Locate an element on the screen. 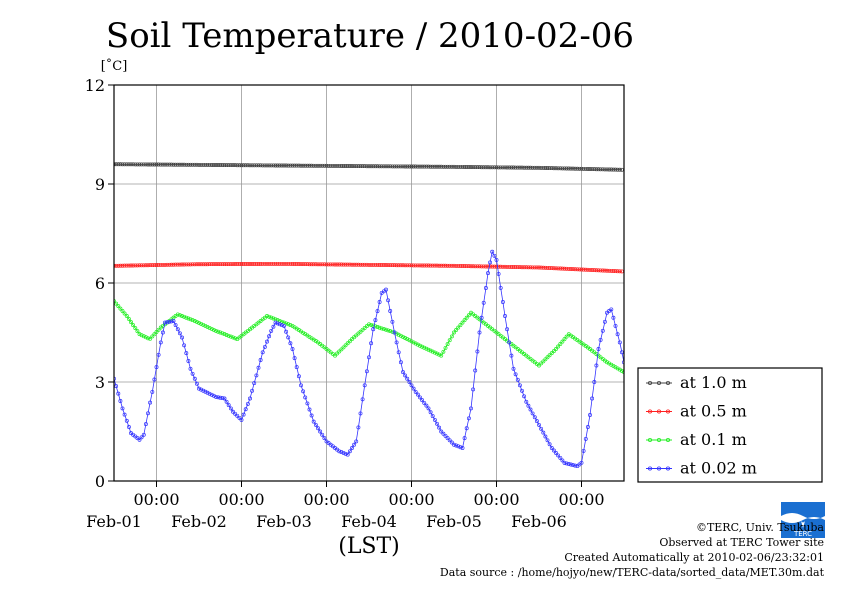  logo-text: TERC is located at coordinates (802, 534).